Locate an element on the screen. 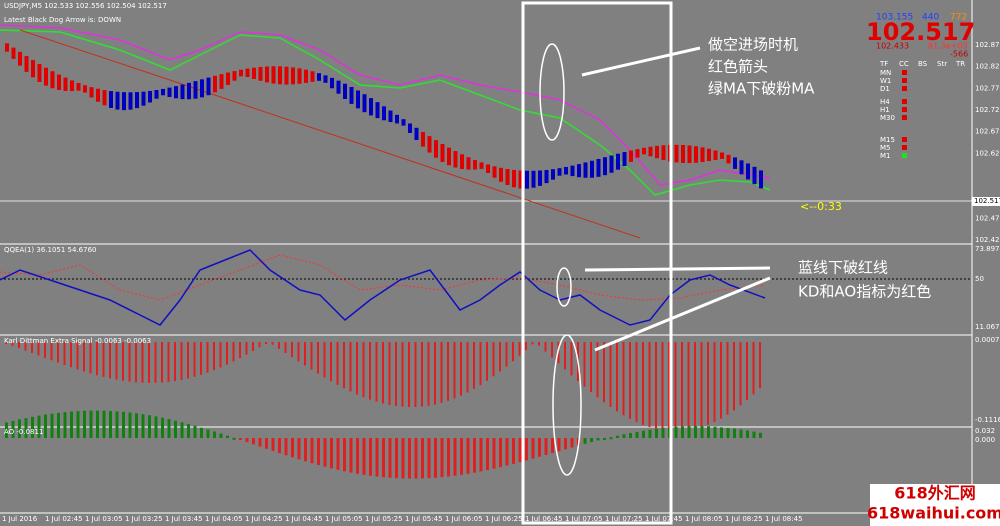  watermark-bg is located at coordinates (935, 505).